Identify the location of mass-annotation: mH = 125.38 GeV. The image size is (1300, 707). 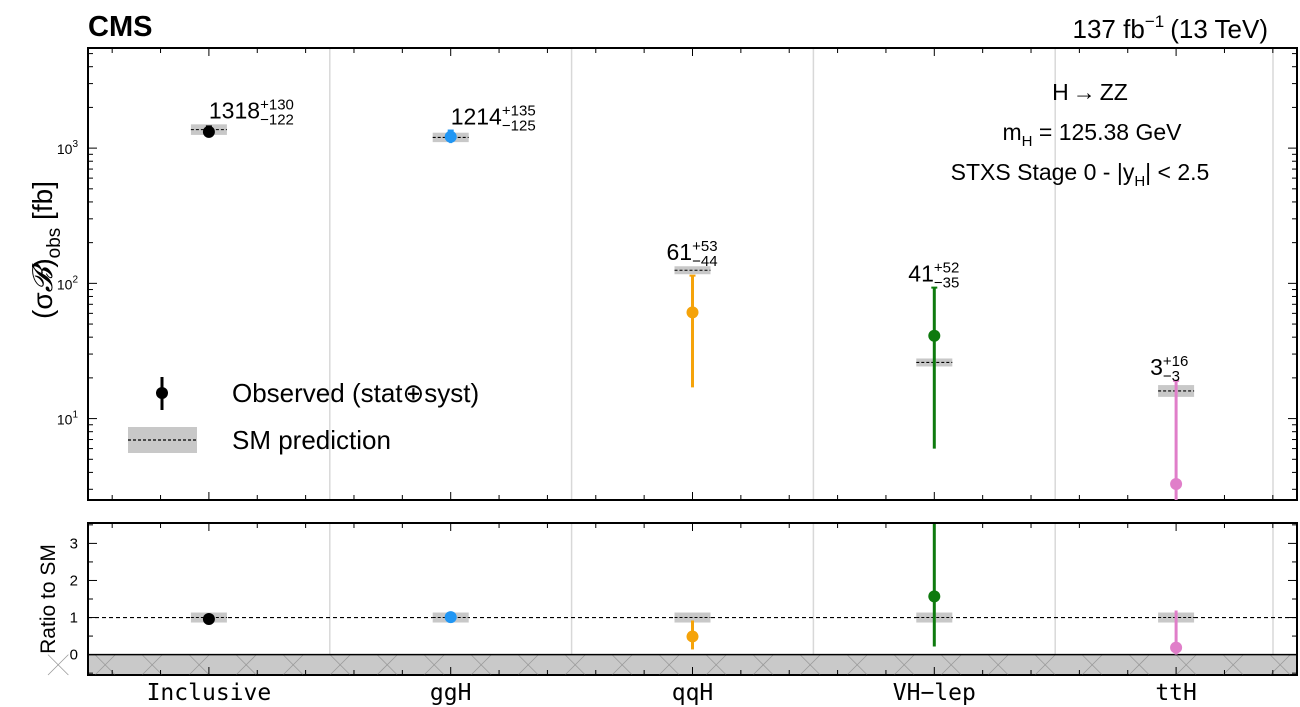
(1093, 134).